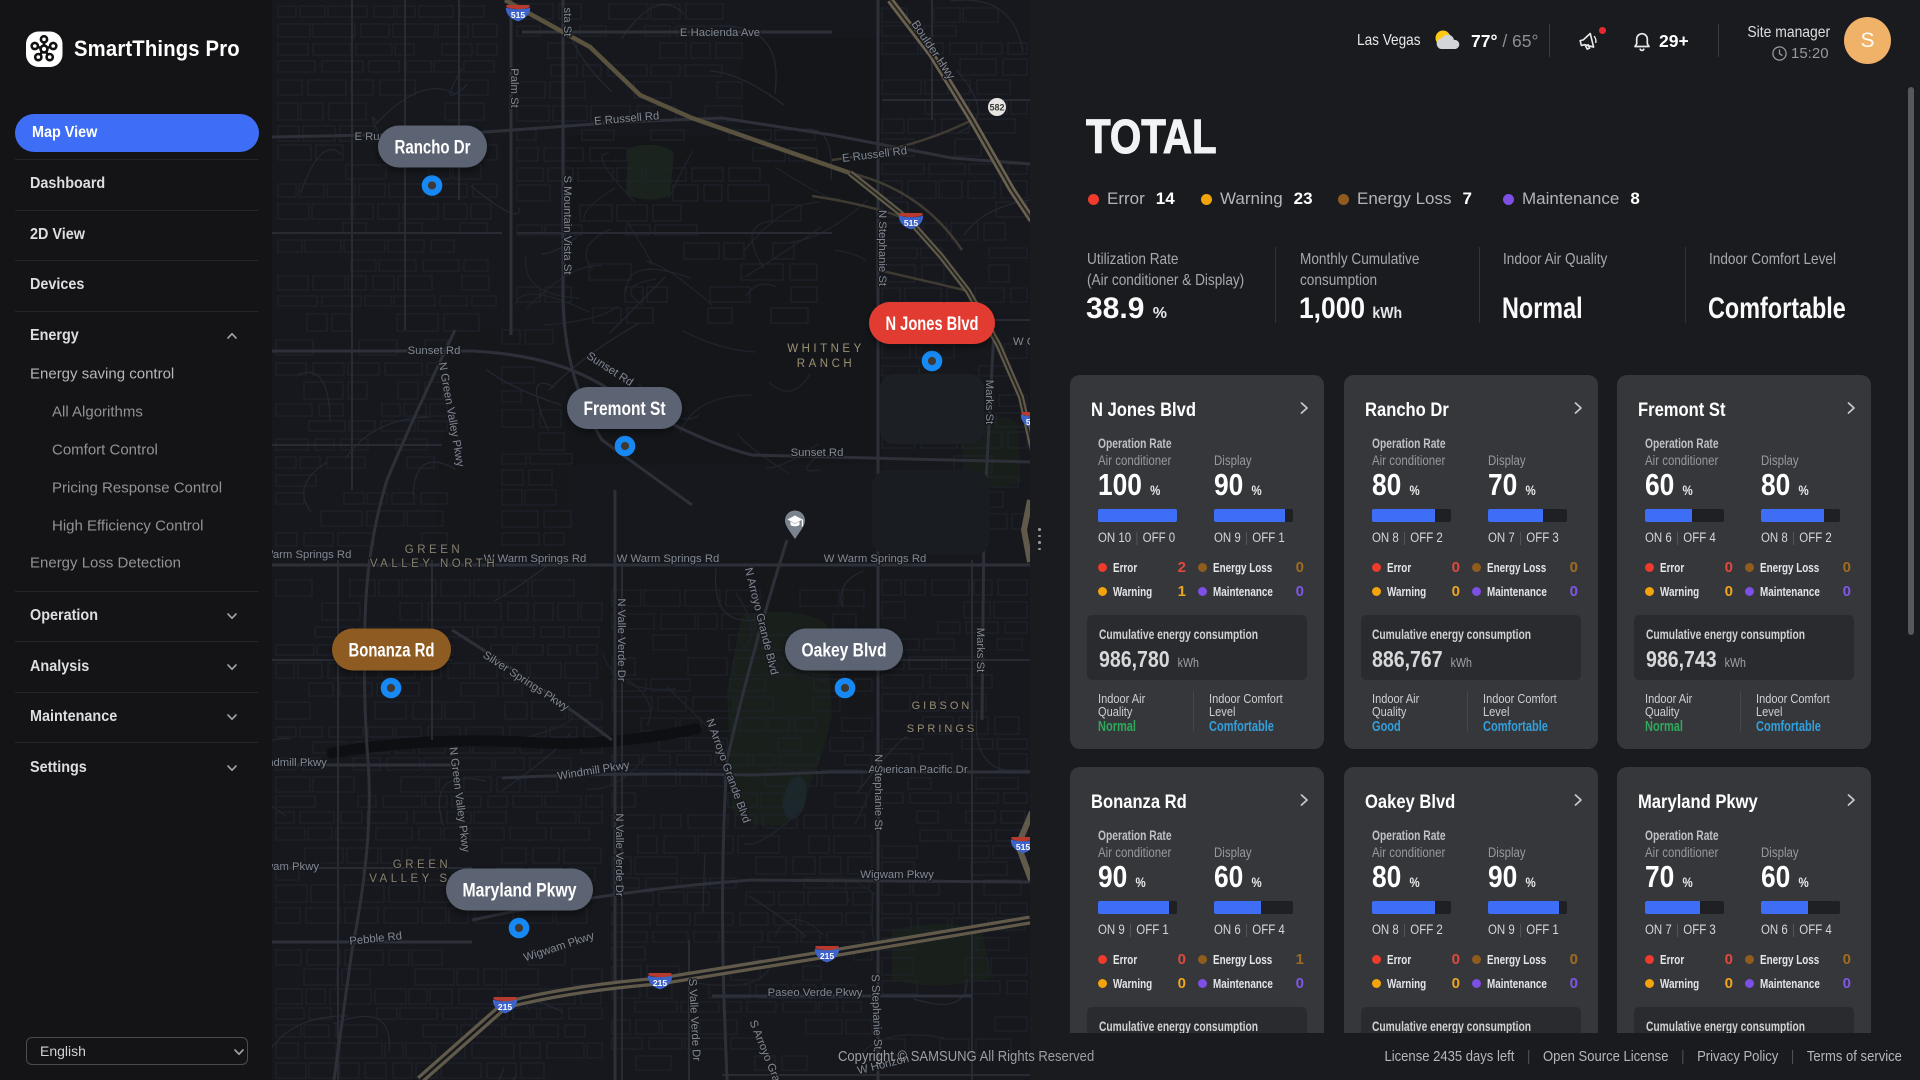  Describe the element at coordinates (876, 1012) in the screenshot. I see `svg-text: S Stephanie St` at that location.